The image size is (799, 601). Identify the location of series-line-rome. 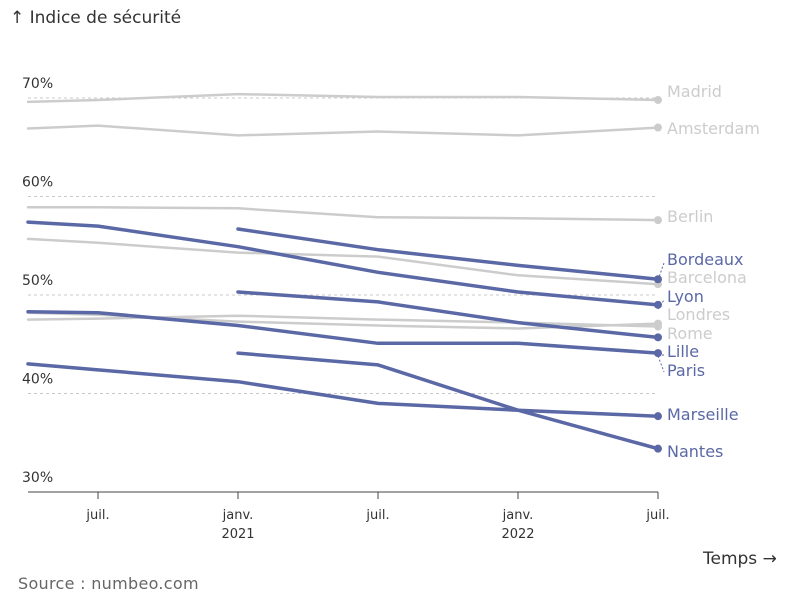
(343, 320).